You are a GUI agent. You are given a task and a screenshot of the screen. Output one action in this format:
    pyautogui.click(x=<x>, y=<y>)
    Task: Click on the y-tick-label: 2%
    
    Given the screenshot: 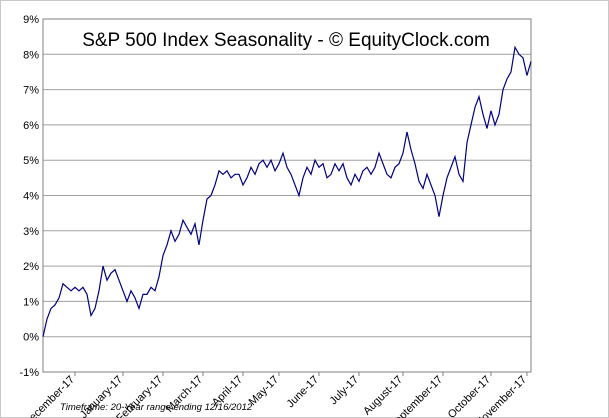 What is the action you would take?
    pyautogui.click(x=31, y=267)
    